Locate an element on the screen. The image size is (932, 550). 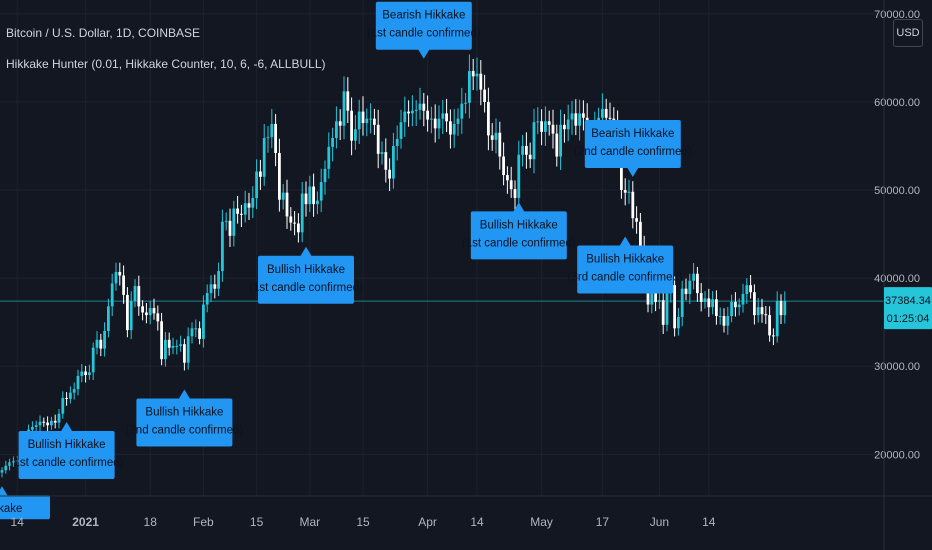
signal-subtitle: (3rd candle confirmed) is located at coordinates (625, 277).